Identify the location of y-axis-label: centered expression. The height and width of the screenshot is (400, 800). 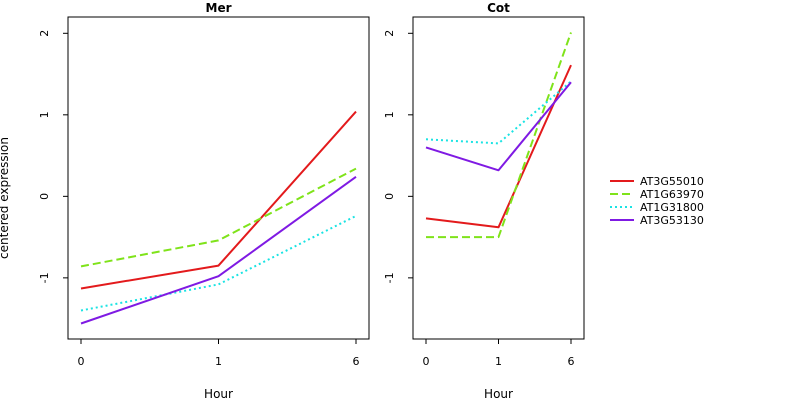
(5, 198).